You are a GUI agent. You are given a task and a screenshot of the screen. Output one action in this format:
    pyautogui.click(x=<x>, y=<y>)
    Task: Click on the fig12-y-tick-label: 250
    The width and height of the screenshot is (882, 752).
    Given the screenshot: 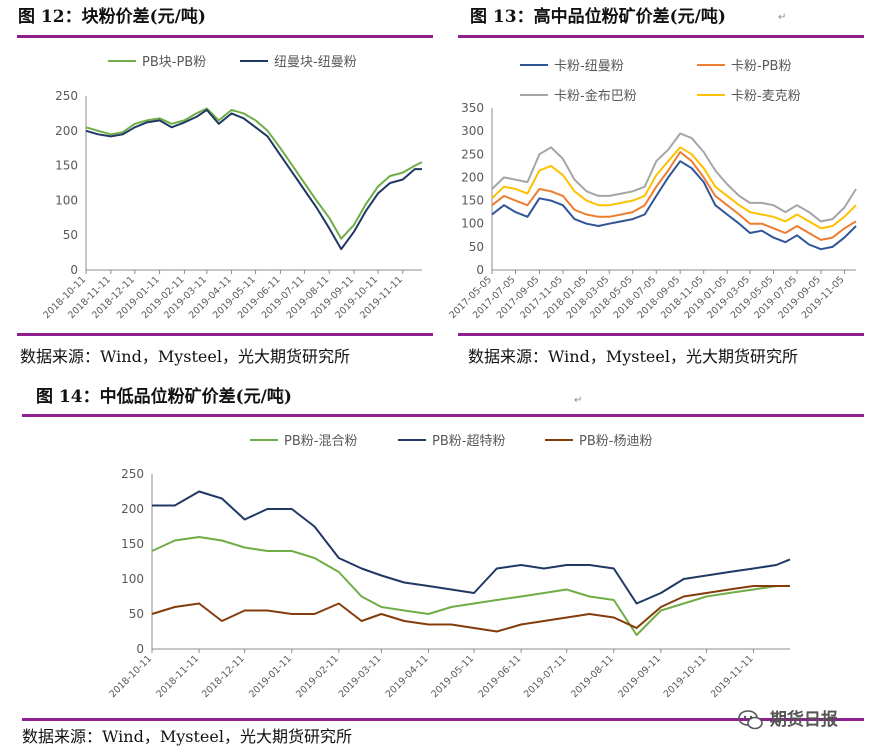 What is the action you would take?
    pyautogui.click(x=66, y=96)
    